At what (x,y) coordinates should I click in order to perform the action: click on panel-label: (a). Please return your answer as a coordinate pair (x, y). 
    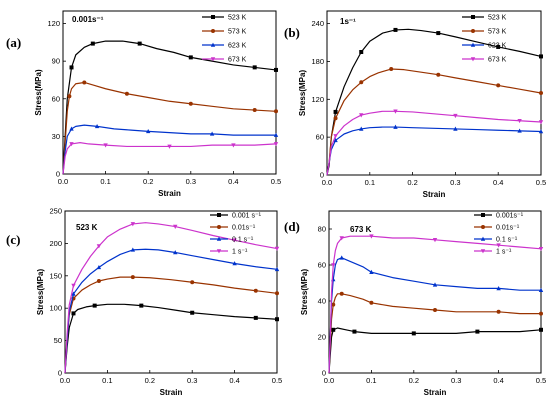
    Looking at the image, I should click on (13, 42).